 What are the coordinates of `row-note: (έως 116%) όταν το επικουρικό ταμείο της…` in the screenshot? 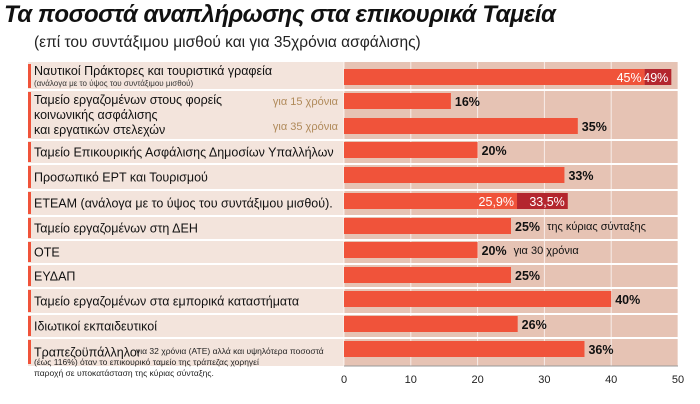 It's located at (146, 362).